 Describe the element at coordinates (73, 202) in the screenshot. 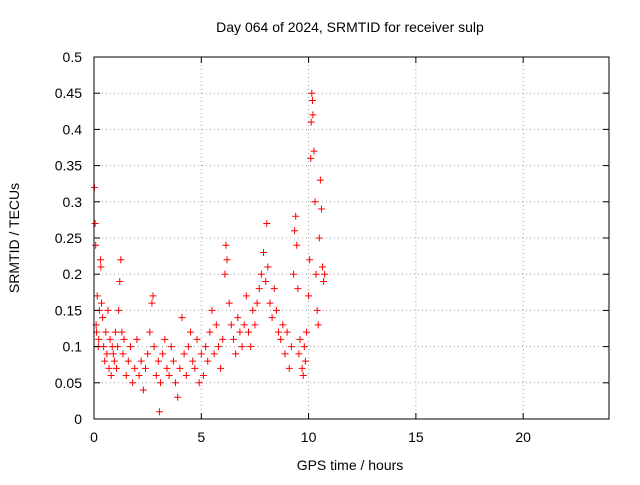

I see `y-tick-label: 0.3` at that location.